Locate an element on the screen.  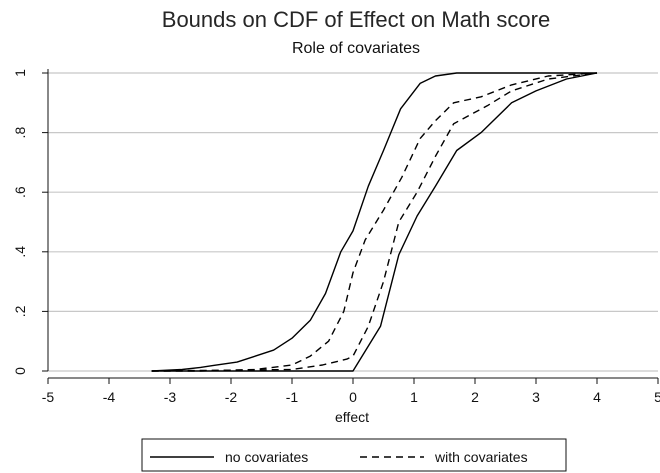
x-tick-label: 2 is located at coordinates (475, 397).